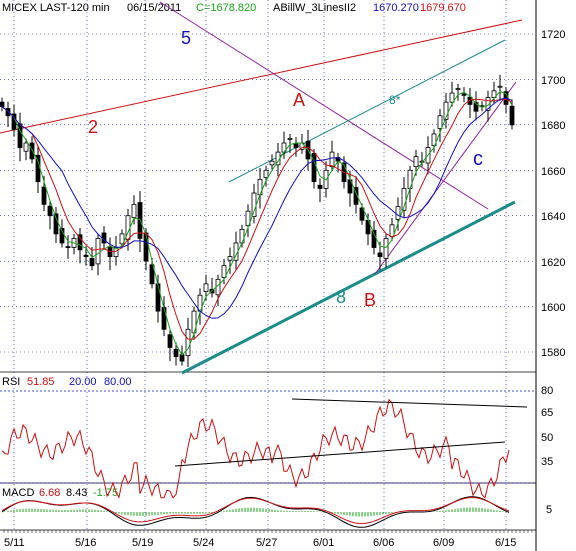 This screenshot has width=576, height=551. I want to click on rsi-resistance-line, so click(409, 403).